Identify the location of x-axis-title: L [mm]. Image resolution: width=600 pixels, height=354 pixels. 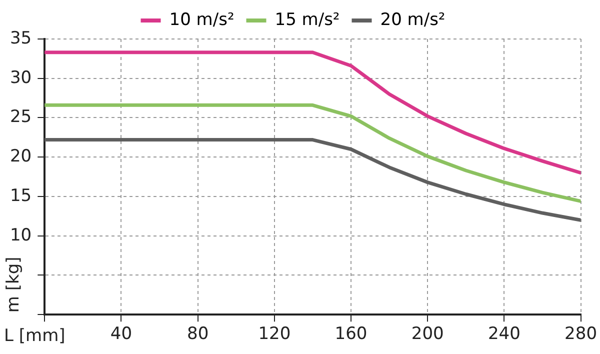
(35, 336).